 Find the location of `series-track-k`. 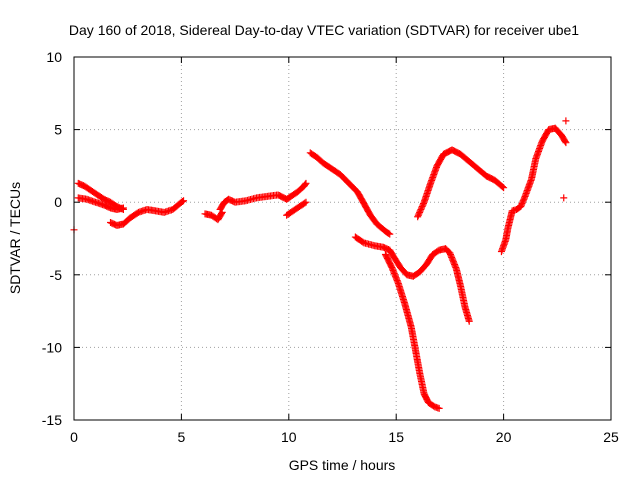

series-track-k is located at coordinates (533, 190).